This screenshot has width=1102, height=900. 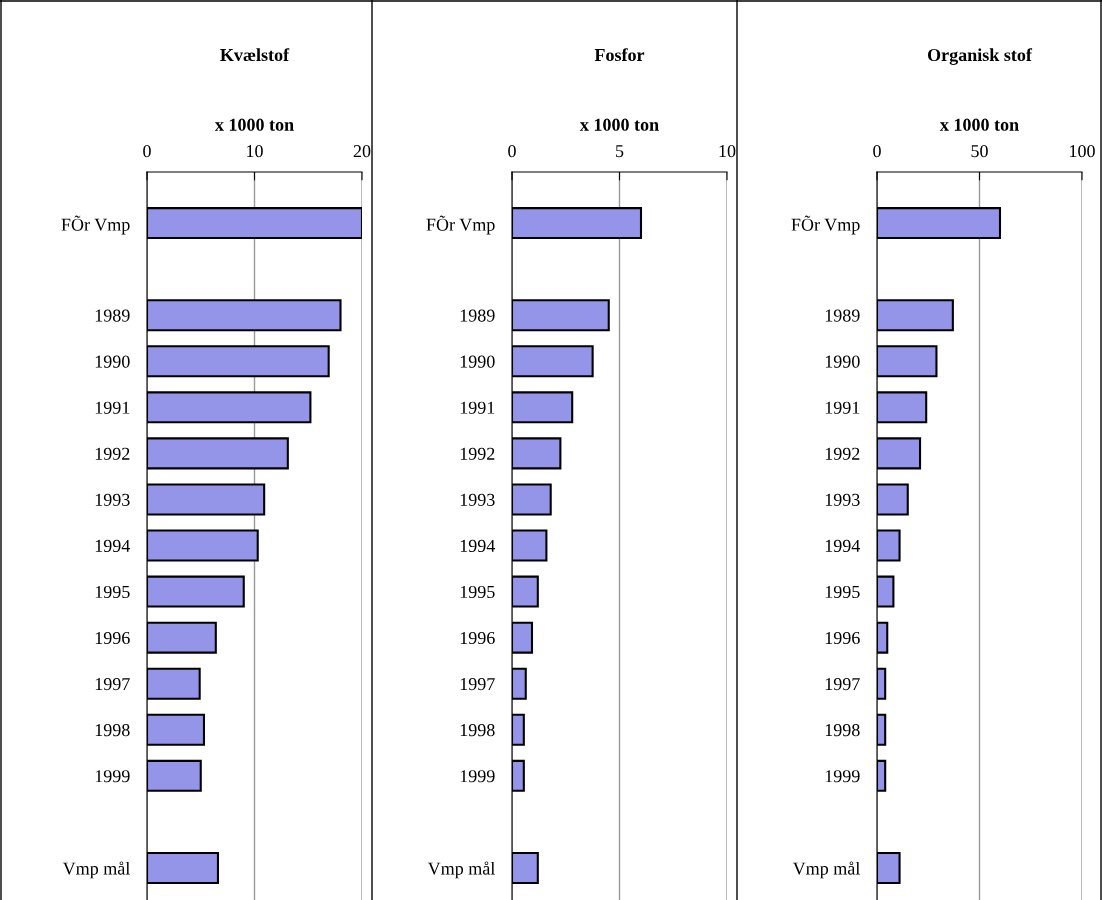 I want to click on x-tick-label: 50, so click(x=979, y=151).